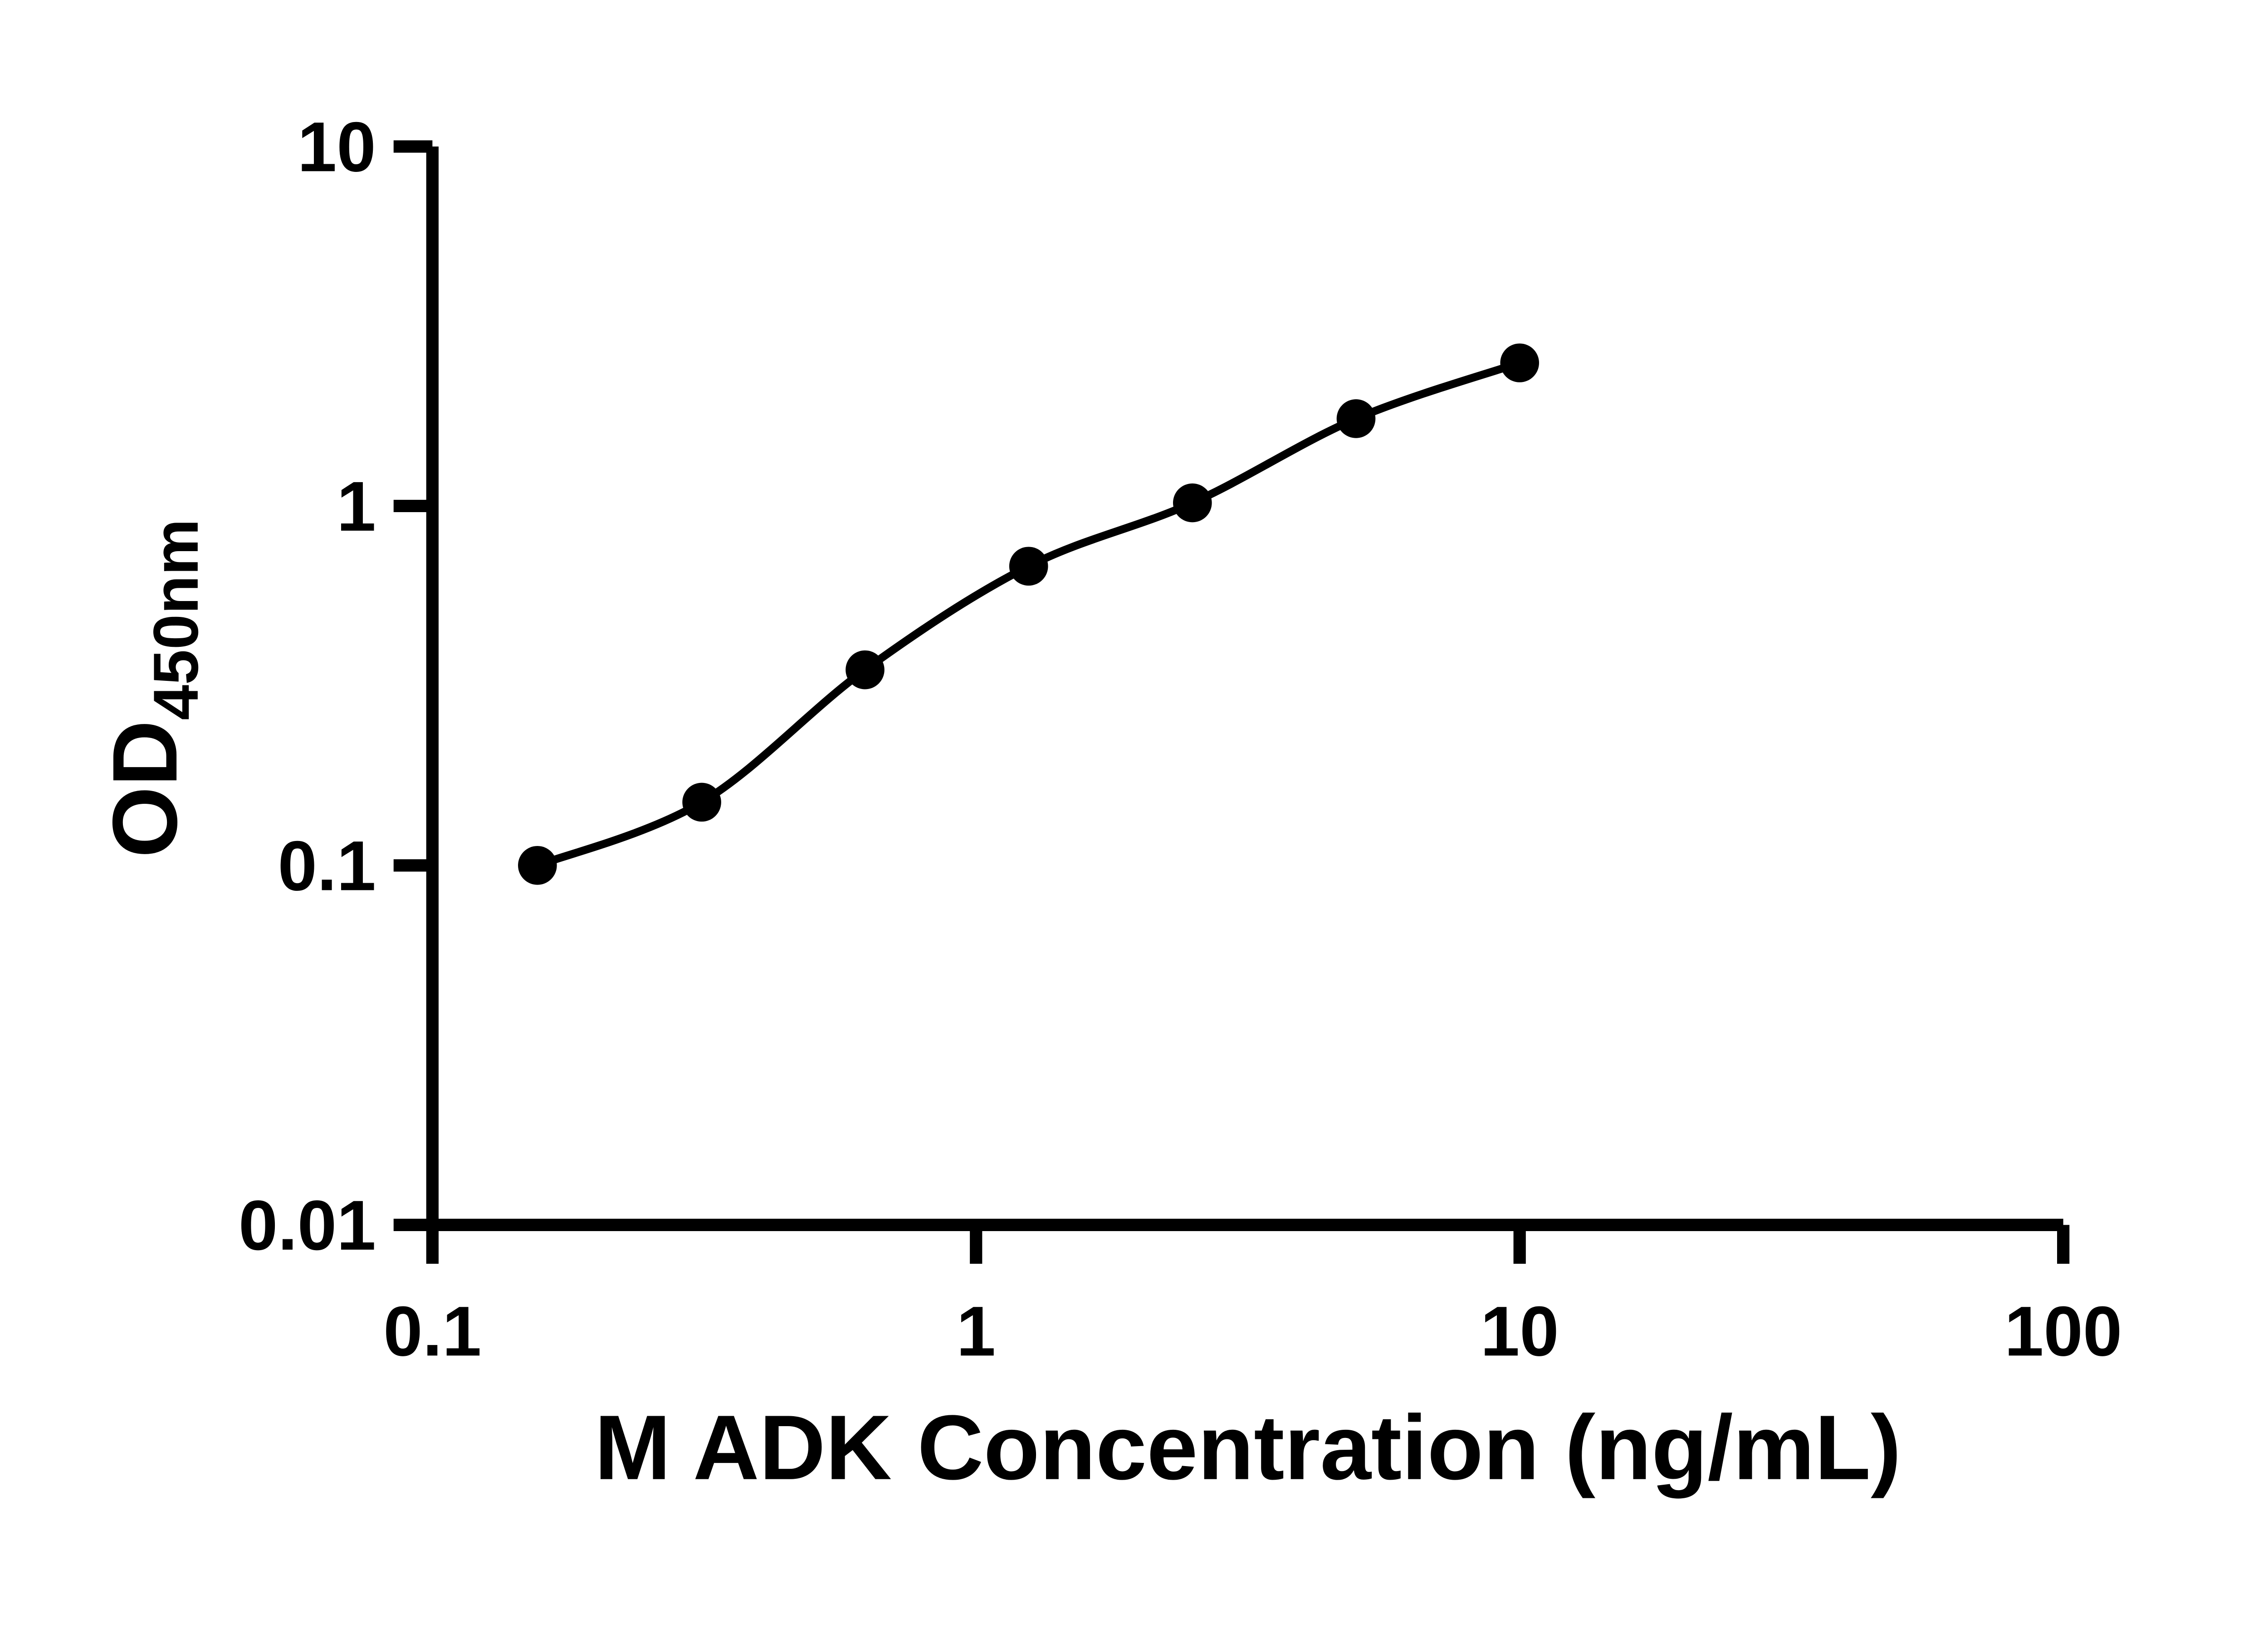  Describe the element at coordinates (175, 619) in the screenshot. I see `y-axis-title-sub: 450nm` at that location.